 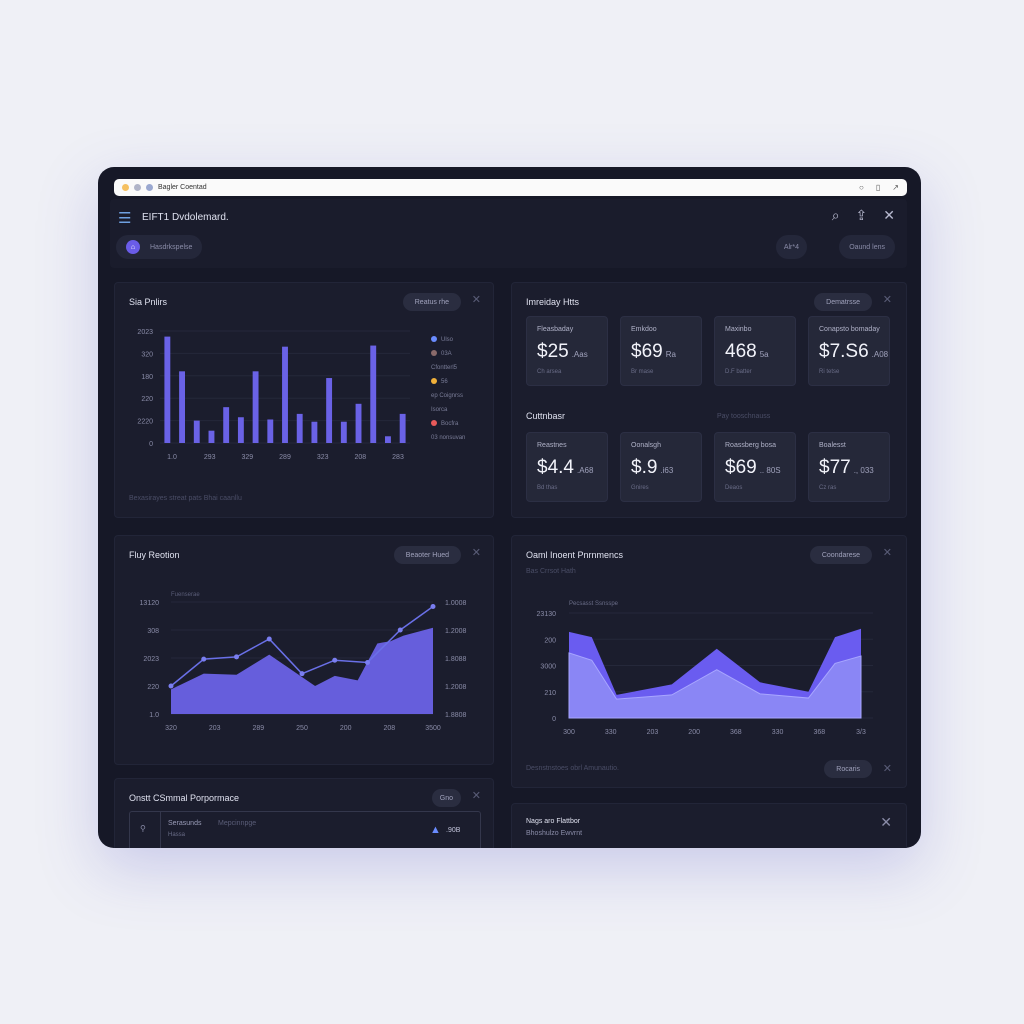 I want to click on table-row: ⚲ Serasunds Hassa Mepcinnpge ▲ .90B, so click(x=305, y=829).